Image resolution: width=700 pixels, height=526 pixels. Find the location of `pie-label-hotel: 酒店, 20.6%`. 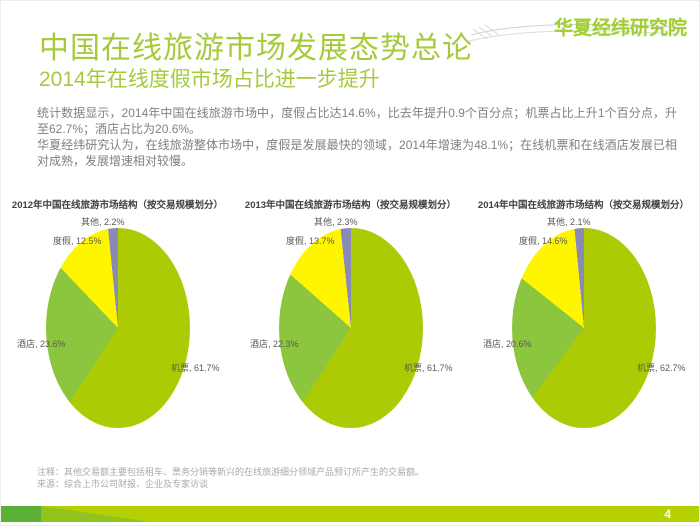

pie-label-hotel: 酒店, 20.6% is located at coordinates (507, 344).